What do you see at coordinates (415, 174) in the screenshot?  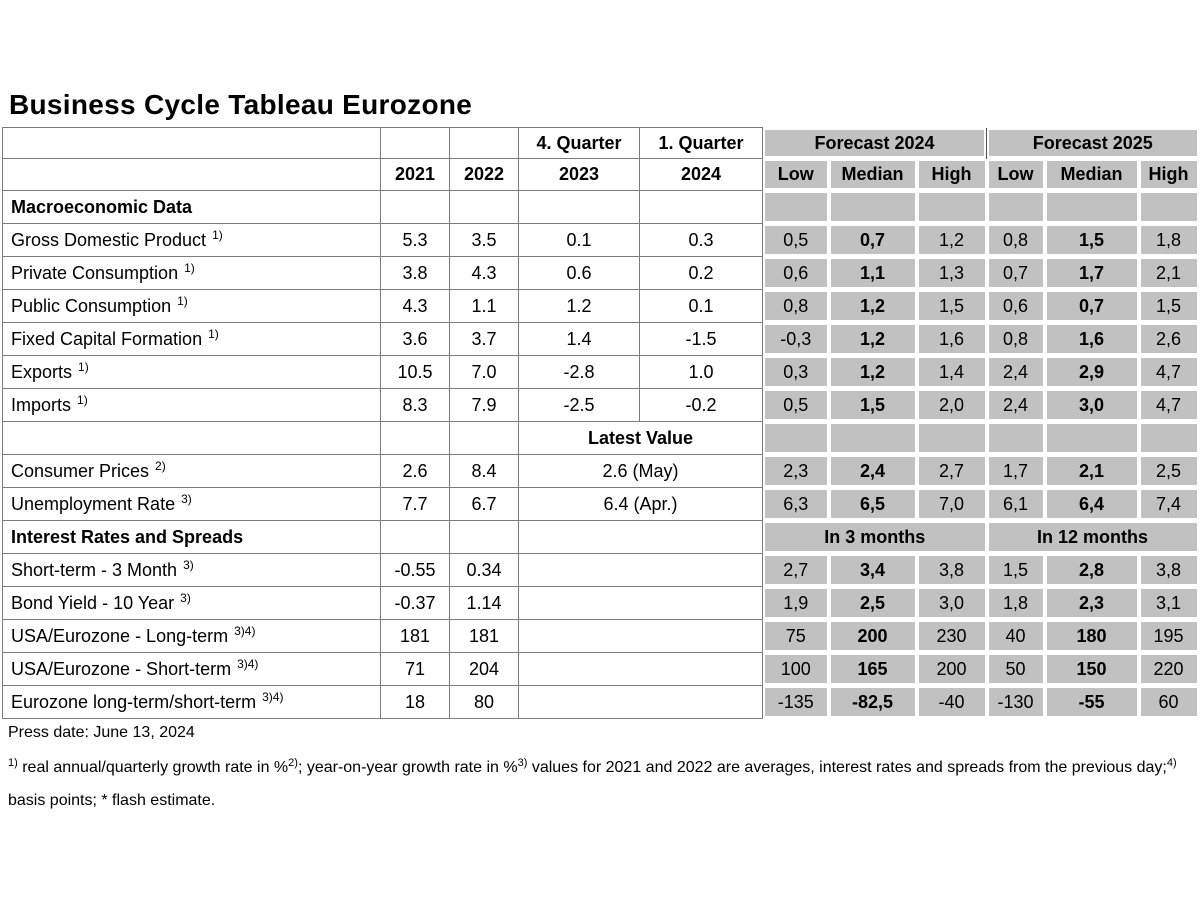 I see `header-year-2021: 2021` at bounding box center [415, 174].